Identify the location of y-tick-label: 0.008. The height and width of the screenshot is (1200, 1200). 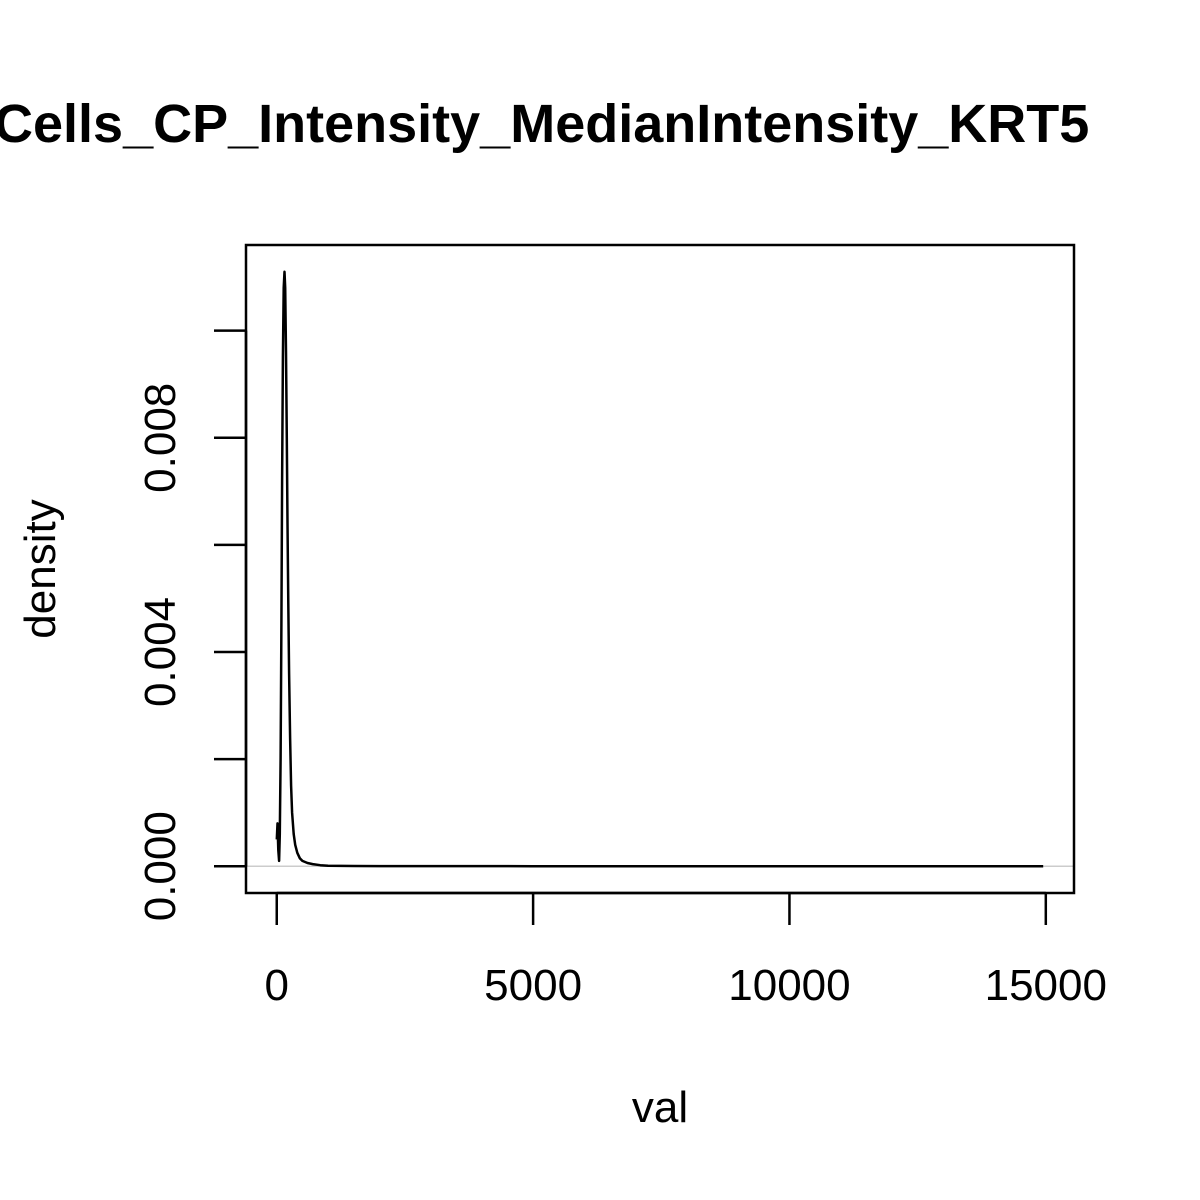
(160, 438).